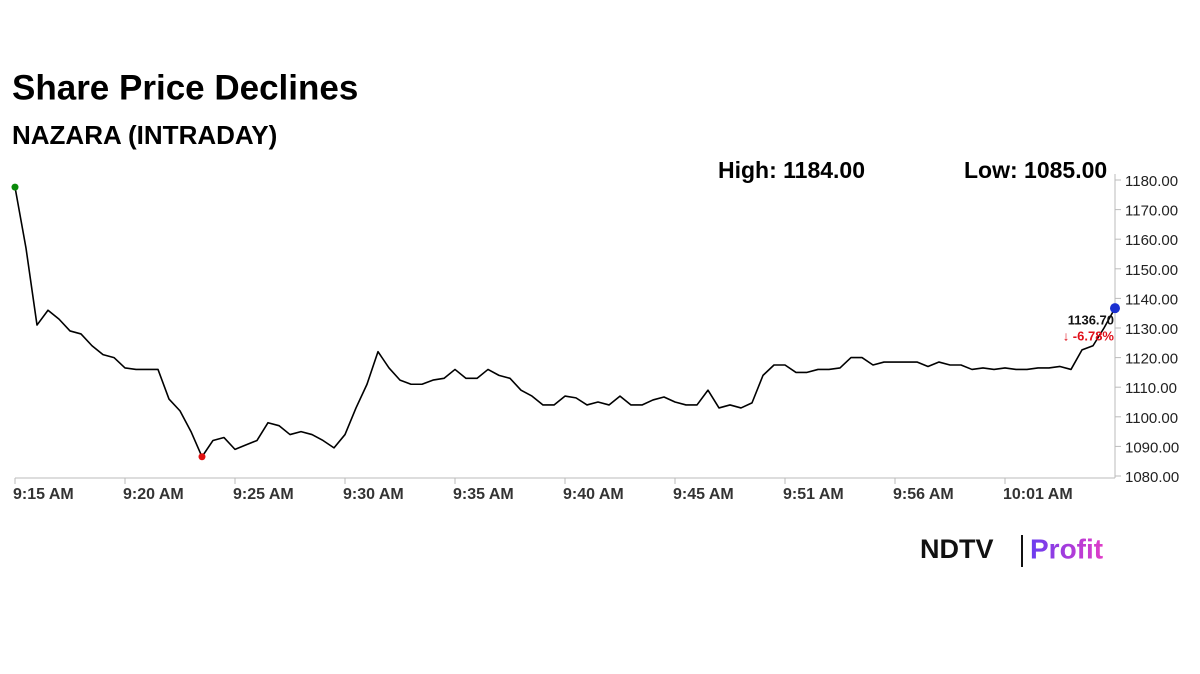 The image size is (1200, 674). Describe the element at coordinates (1152, 447) in the screenshot. I see `y-tick-label: 1090.00` at that location.